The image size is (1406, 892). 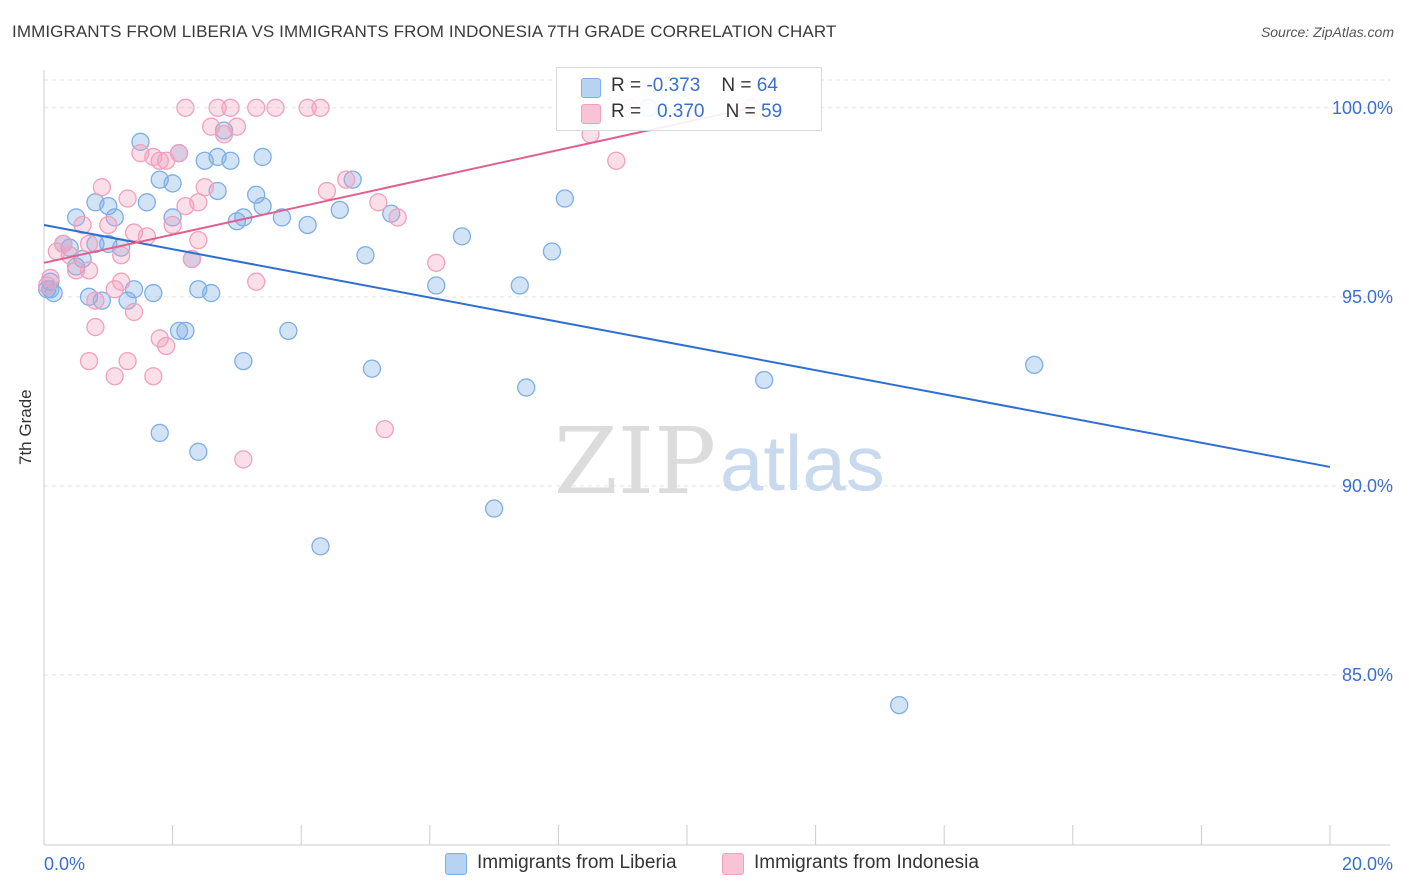 I want to click on y-tick-label: 95.0%, so click(x=1367, y=297).